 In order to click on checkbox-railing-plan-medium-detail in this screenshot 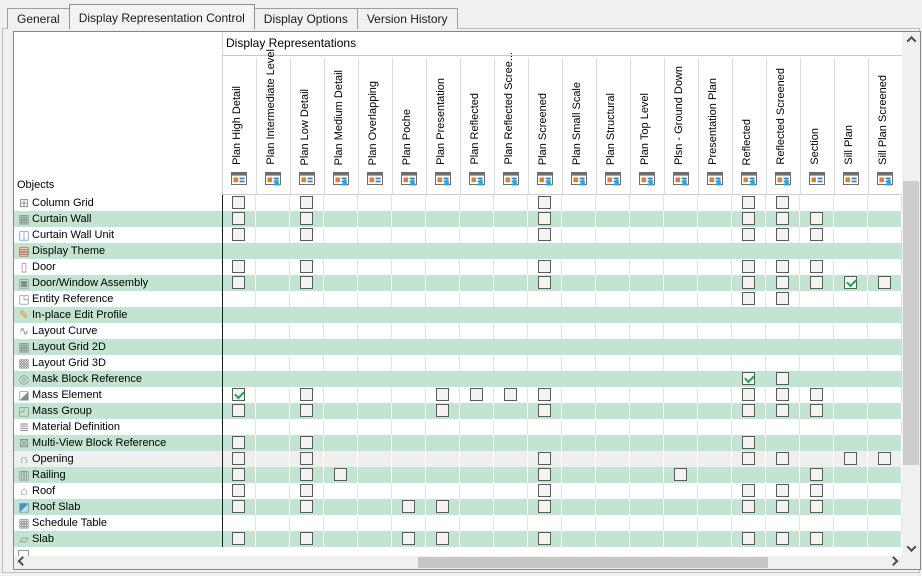, I will do `click(340, 474)`.